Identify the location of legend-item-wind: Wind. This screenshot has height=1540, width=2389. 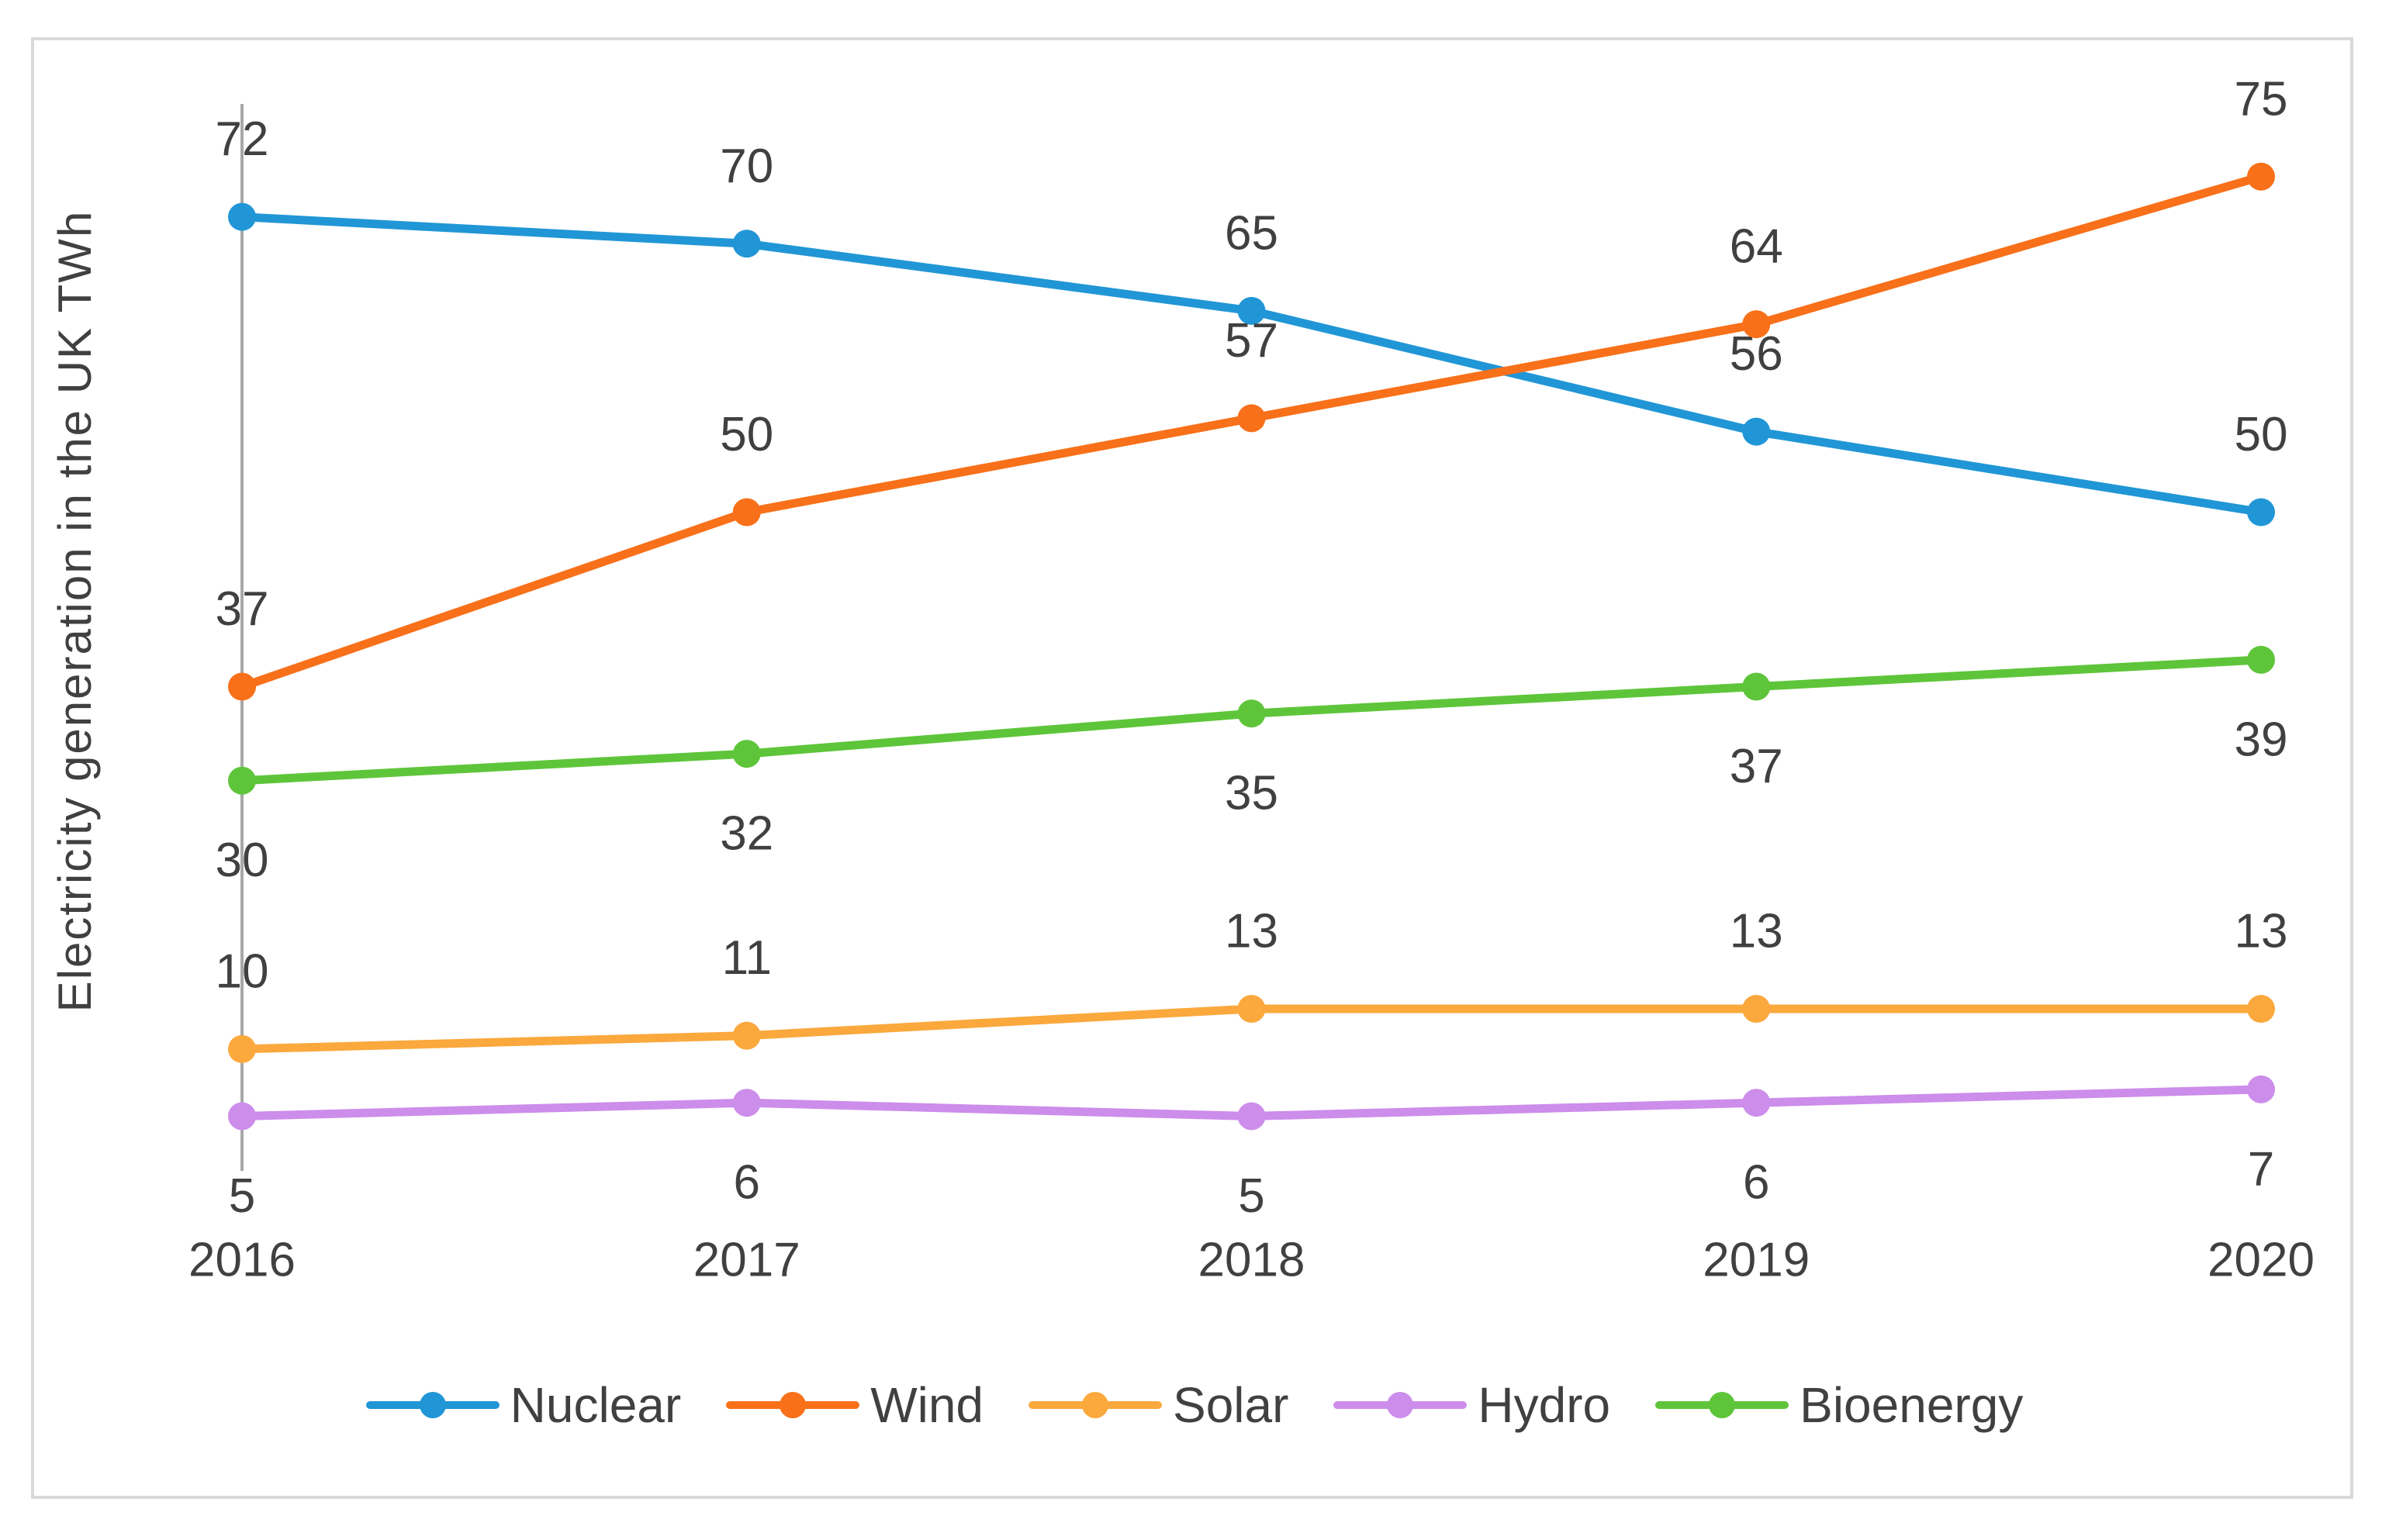
(855, 1405).